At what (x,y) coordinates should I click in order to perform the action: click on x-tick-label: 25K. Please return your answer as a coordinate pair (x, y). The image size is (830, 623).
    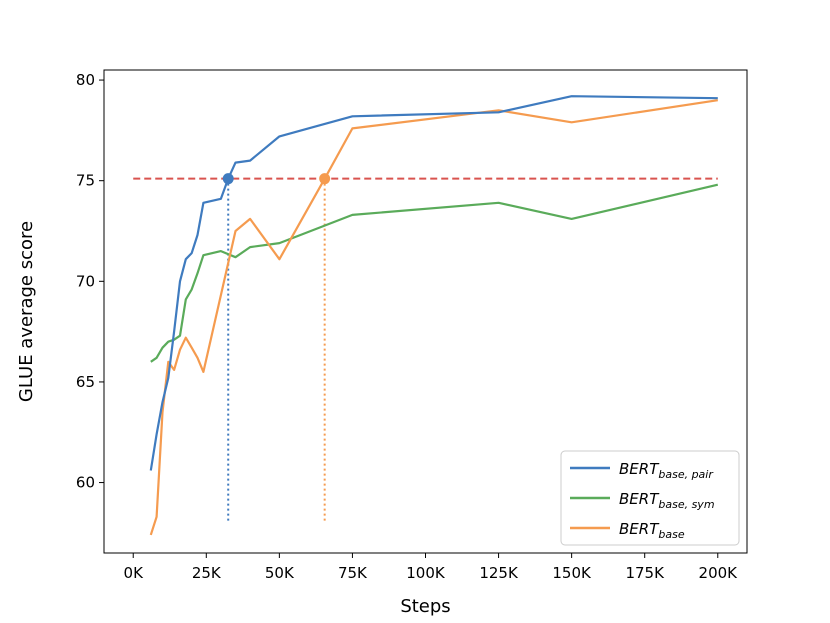
    Looking at the image, I should click on (207, 573).